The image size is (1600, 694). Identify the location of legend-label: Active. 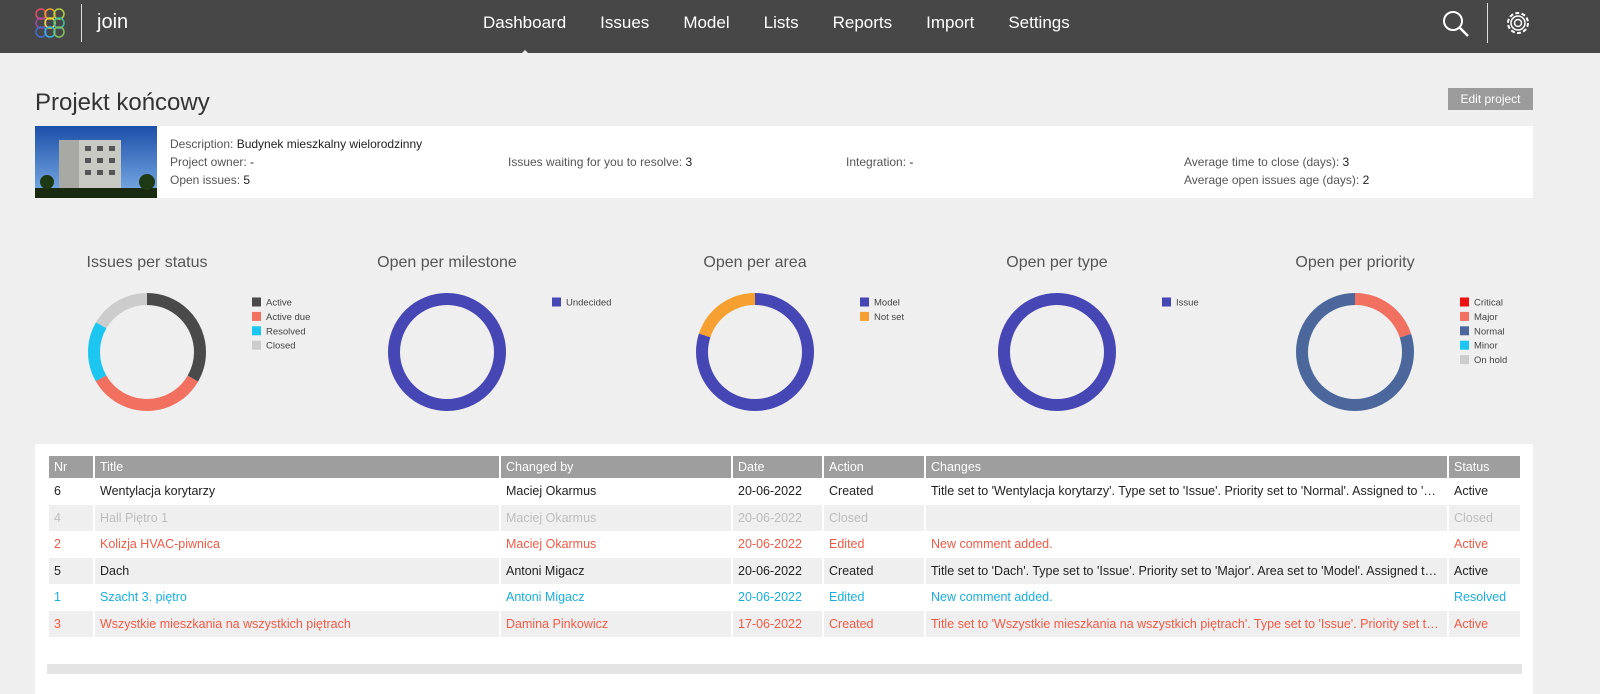
(279, 303).